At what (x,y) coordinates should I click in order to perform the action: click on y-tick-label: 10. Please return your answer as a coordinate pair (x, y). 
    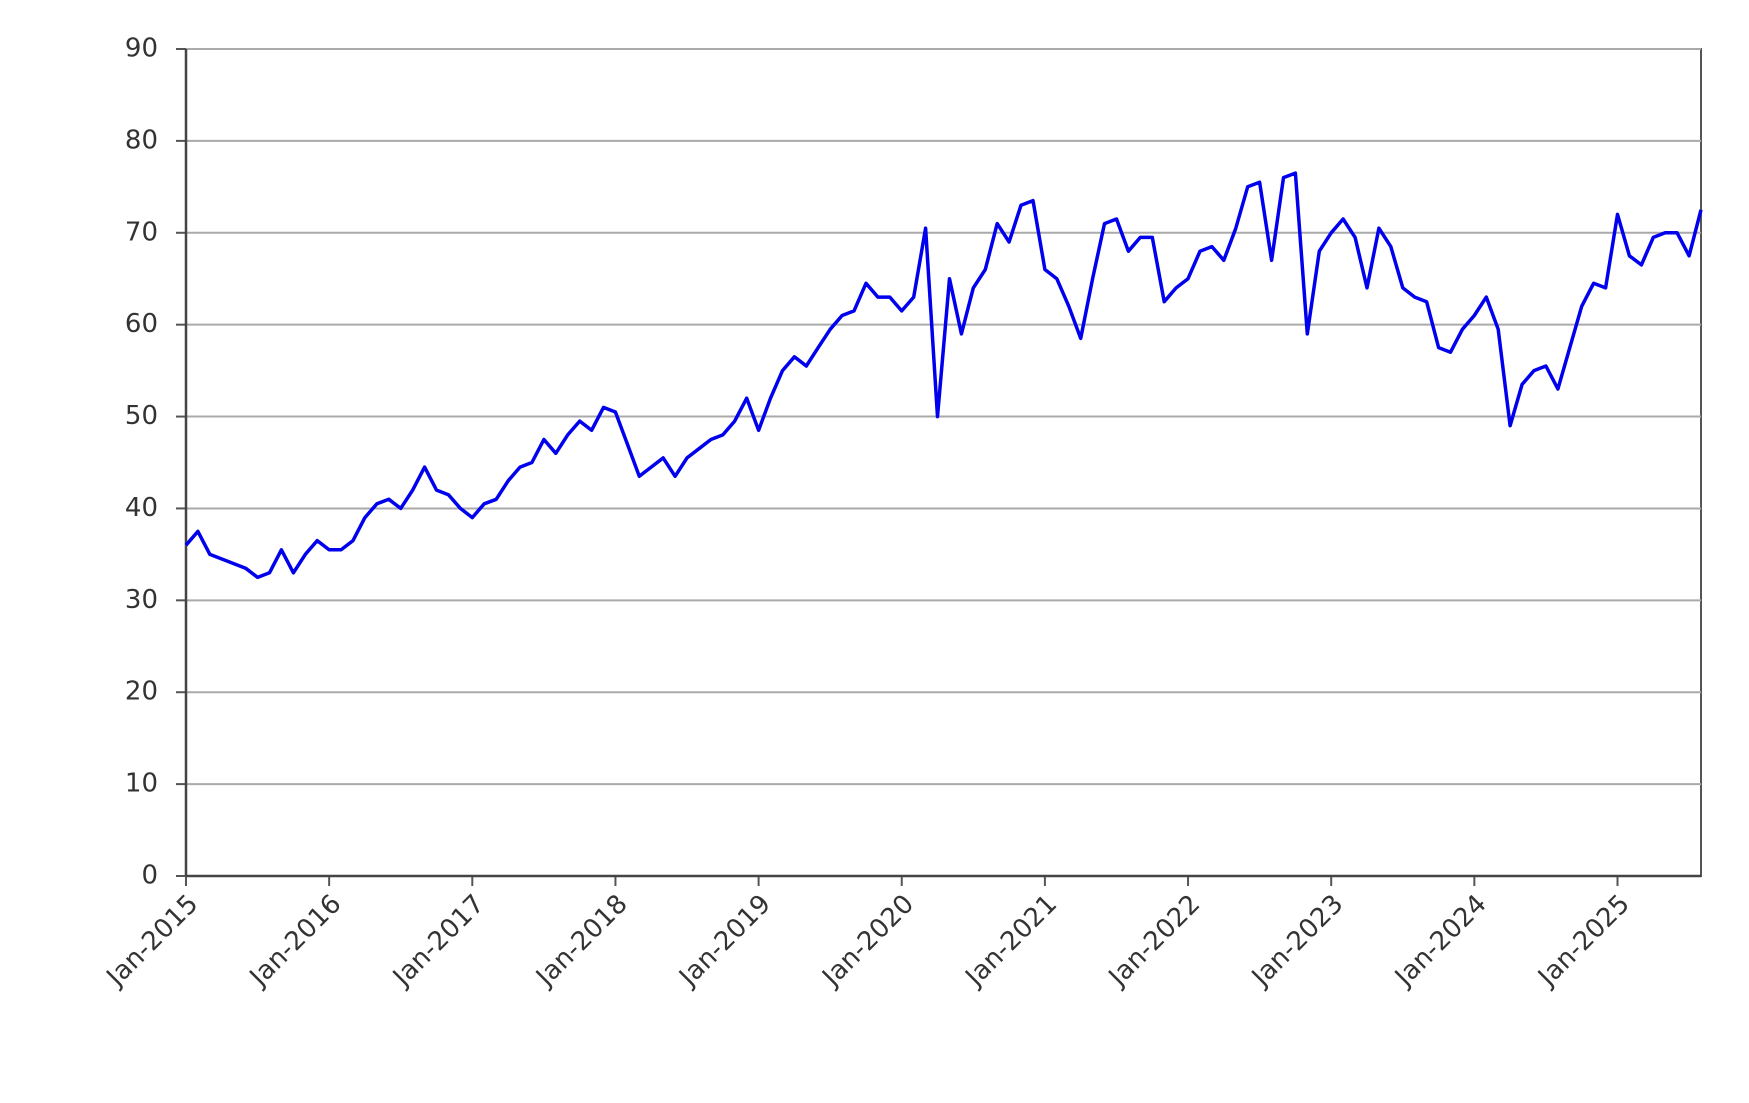
    Looking at the image, I should click on (141, 784).